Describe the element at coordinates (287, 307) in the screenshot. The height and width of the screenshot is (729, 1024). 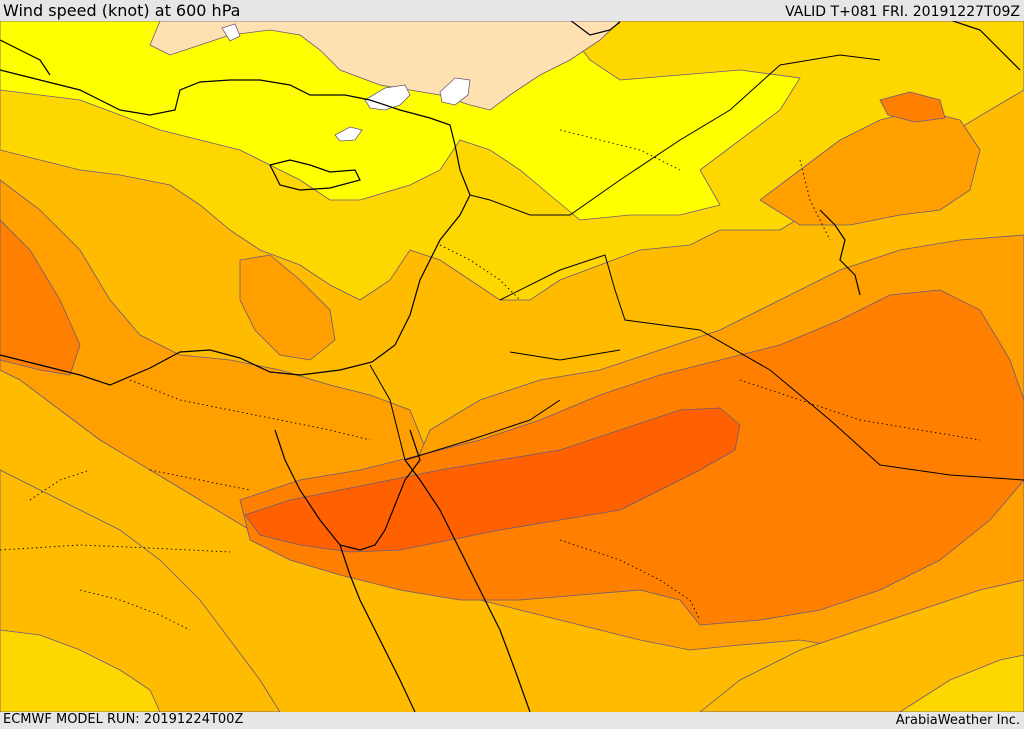
I see `wind-band-orange-lobe-central` at that location.